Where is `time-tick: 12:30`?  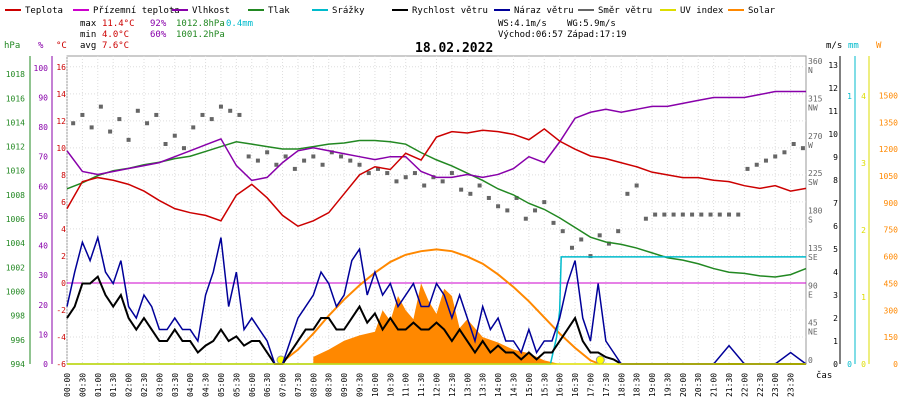 time-tick: 12:30 is located at coordinates (452, 385).